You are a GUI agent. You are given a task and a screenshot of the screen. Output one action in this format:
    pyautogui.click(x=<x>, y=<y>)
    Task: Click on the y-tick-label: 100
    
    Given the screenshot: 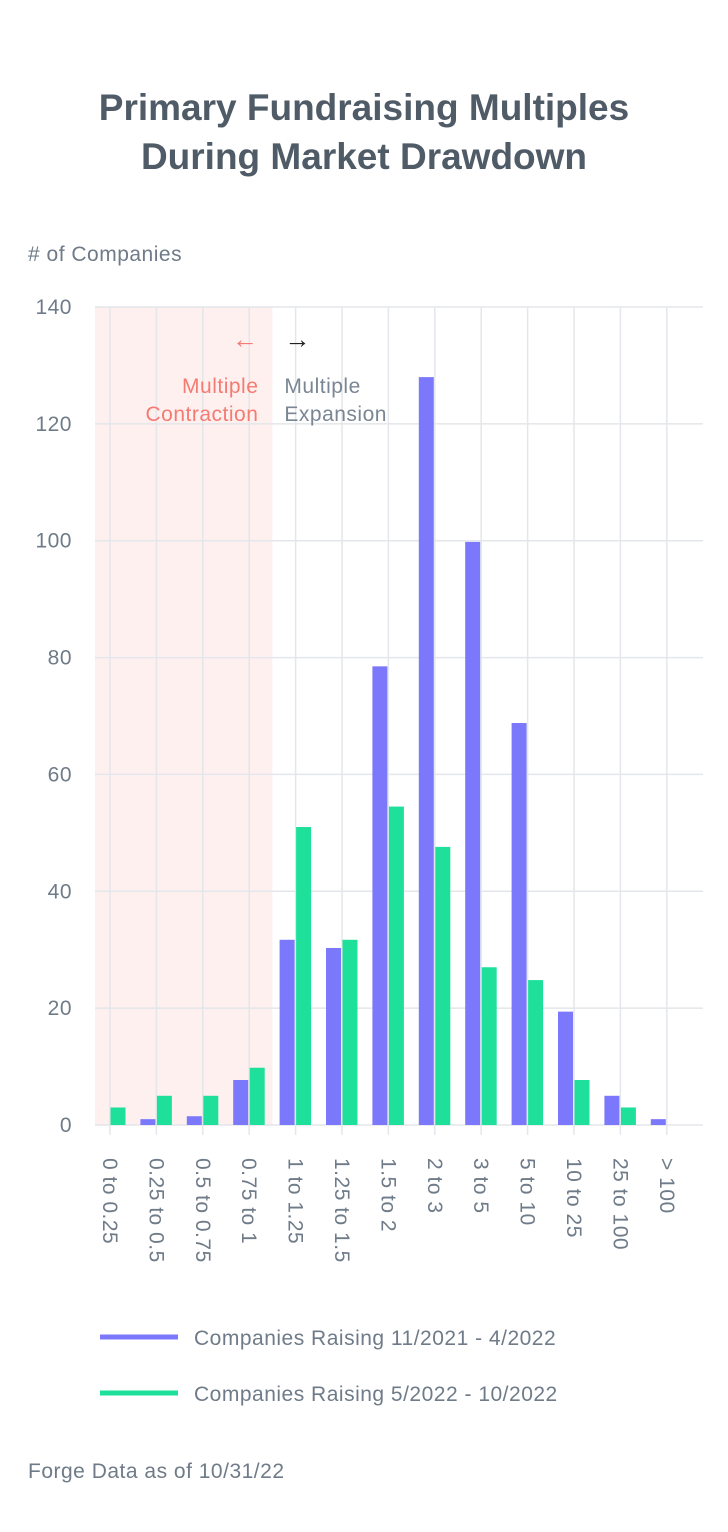 What is the action you would take?
    pyautogui.click(x=53, y=541)
    